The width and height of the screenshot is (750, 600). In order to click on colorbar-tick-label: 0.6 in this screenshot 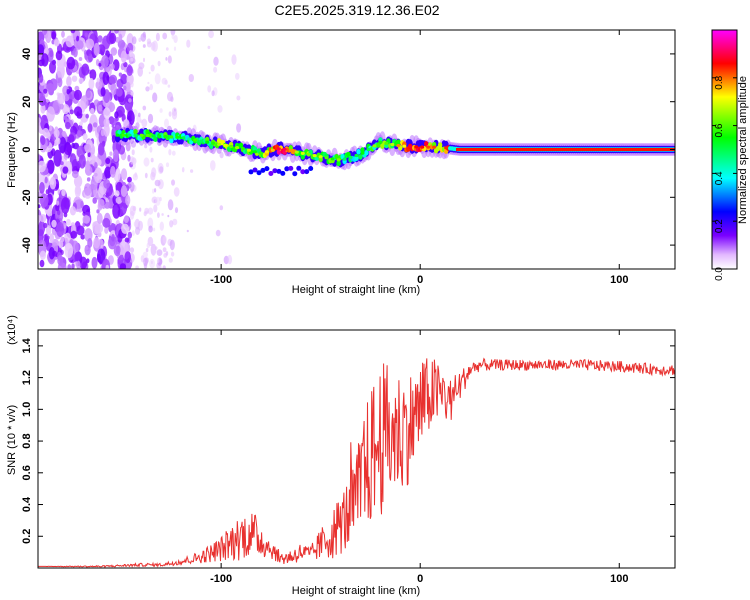, I will do `click(719, 130)`.